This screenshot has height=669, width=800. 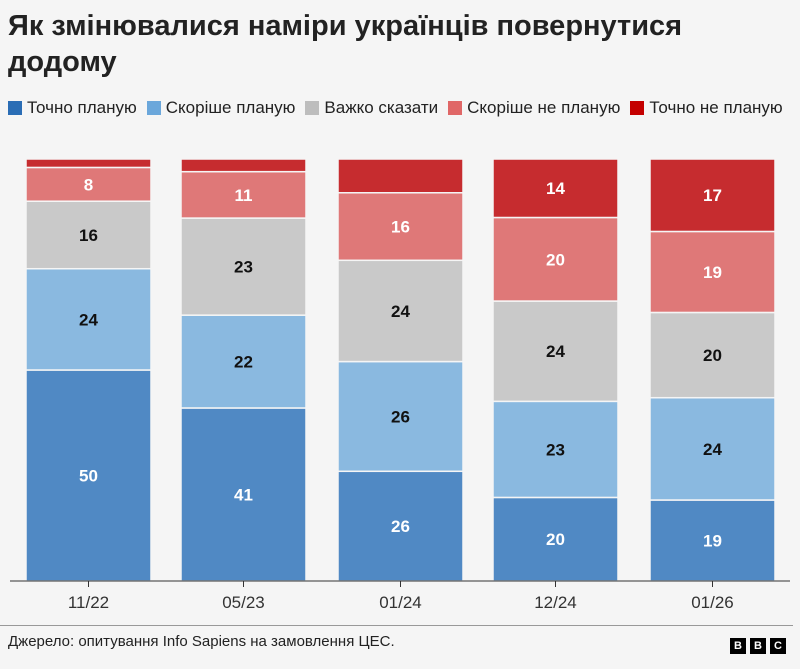 I want to click on legend-item: Точно не планую, so click(x=706, y=108).